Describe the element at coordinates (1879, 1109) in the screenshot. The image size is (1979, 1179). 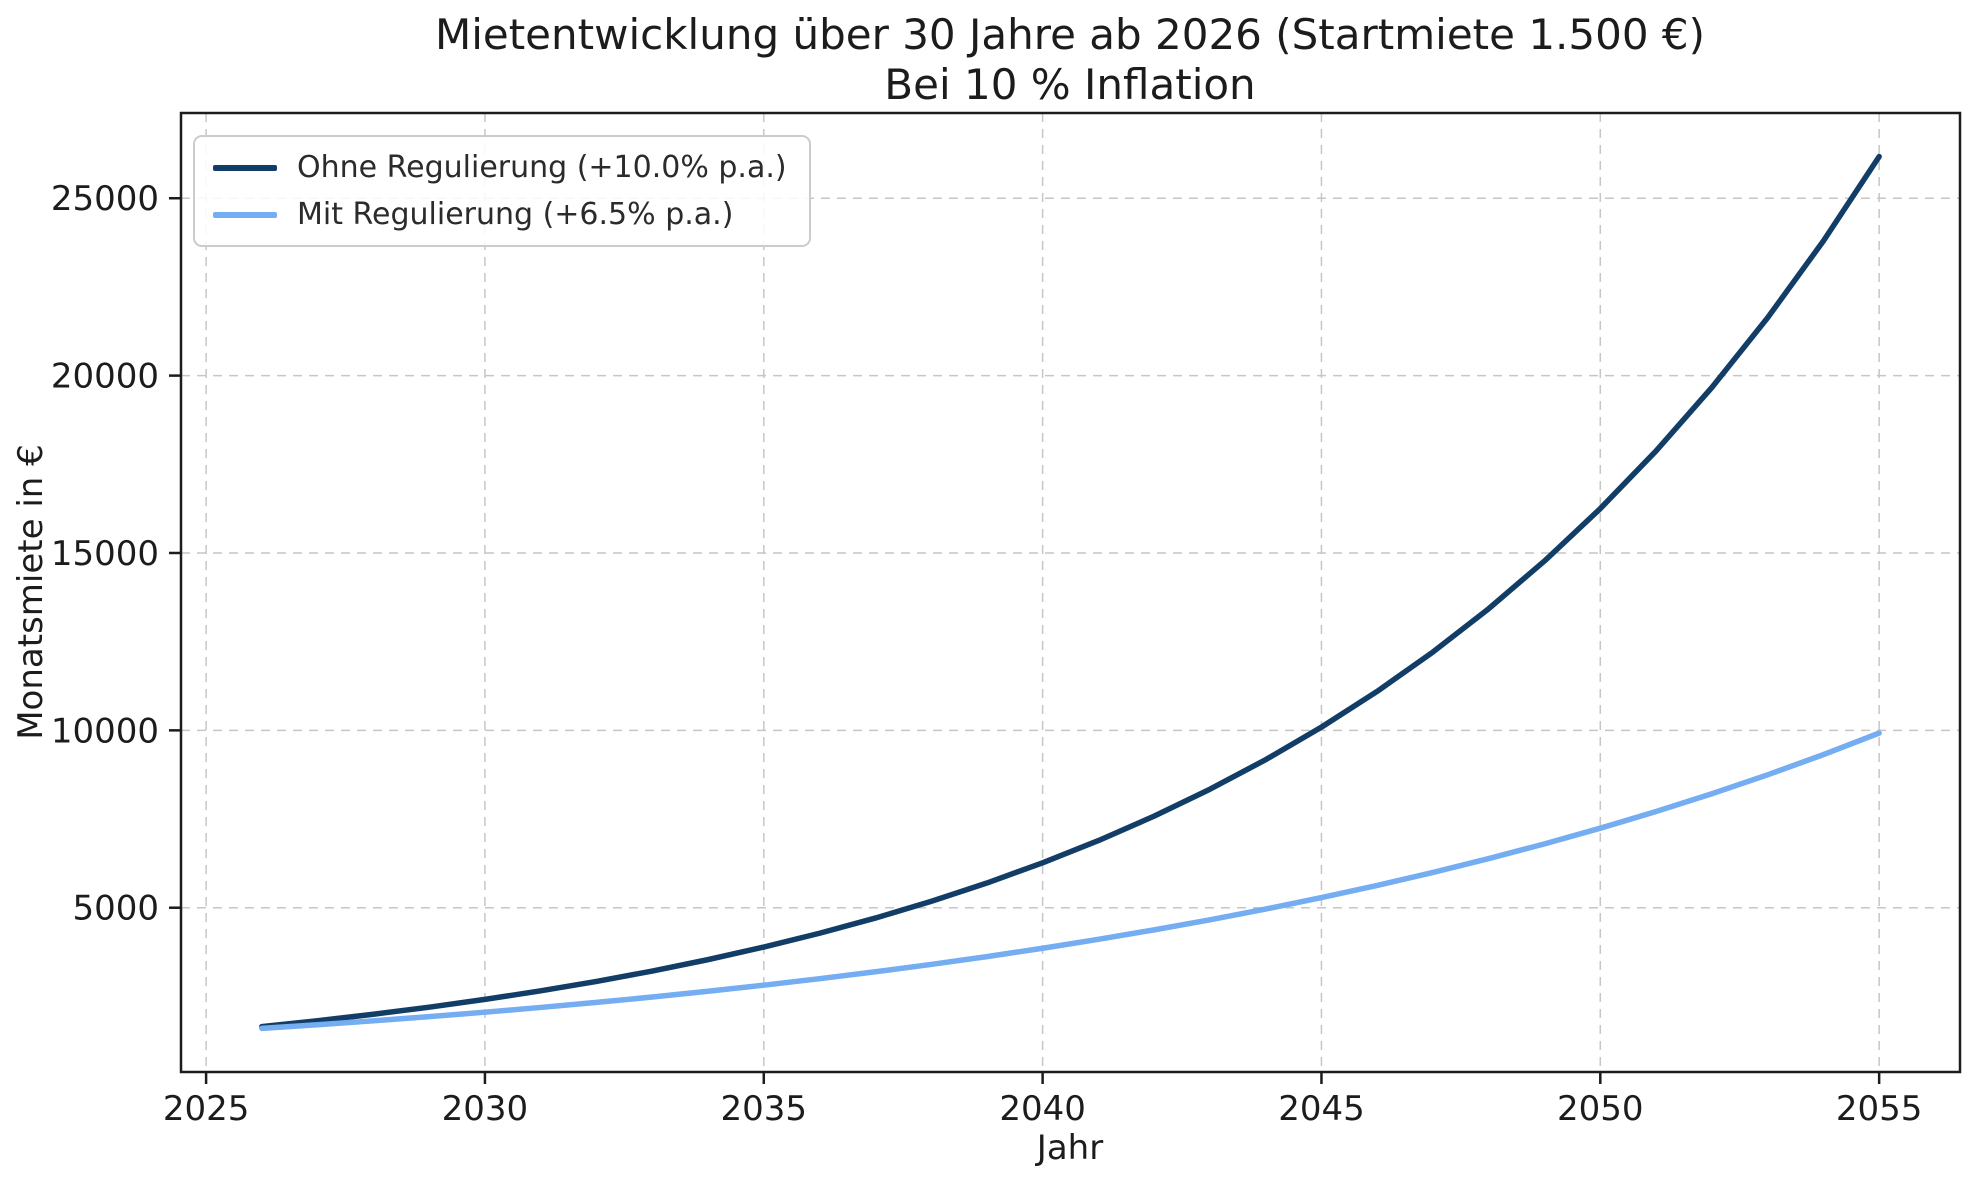
I see `x-tick-label: 2055` at that location.